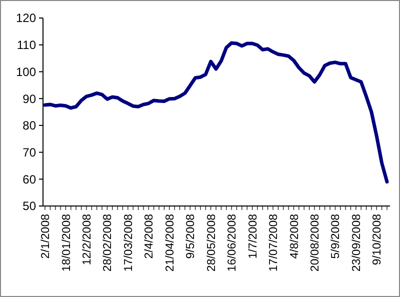  What do you see at coordinates (232, 243) in the screenshot?
I see `x-tick-label: 16/06/2008` at bounding box center [232, 243].